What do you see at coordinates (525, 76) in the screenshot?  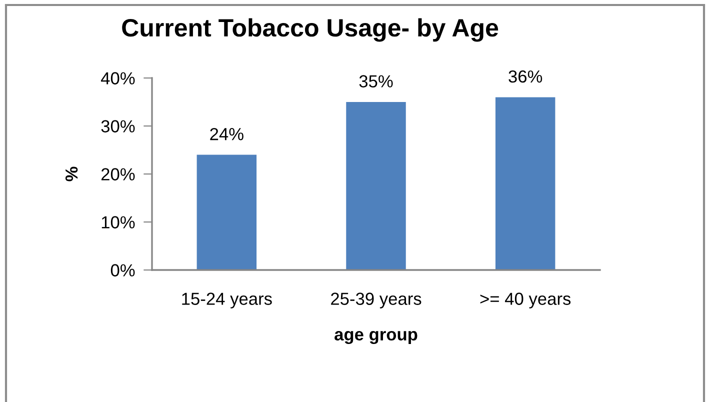 I see `data-label: 36%` at bounding box center [525, 76].